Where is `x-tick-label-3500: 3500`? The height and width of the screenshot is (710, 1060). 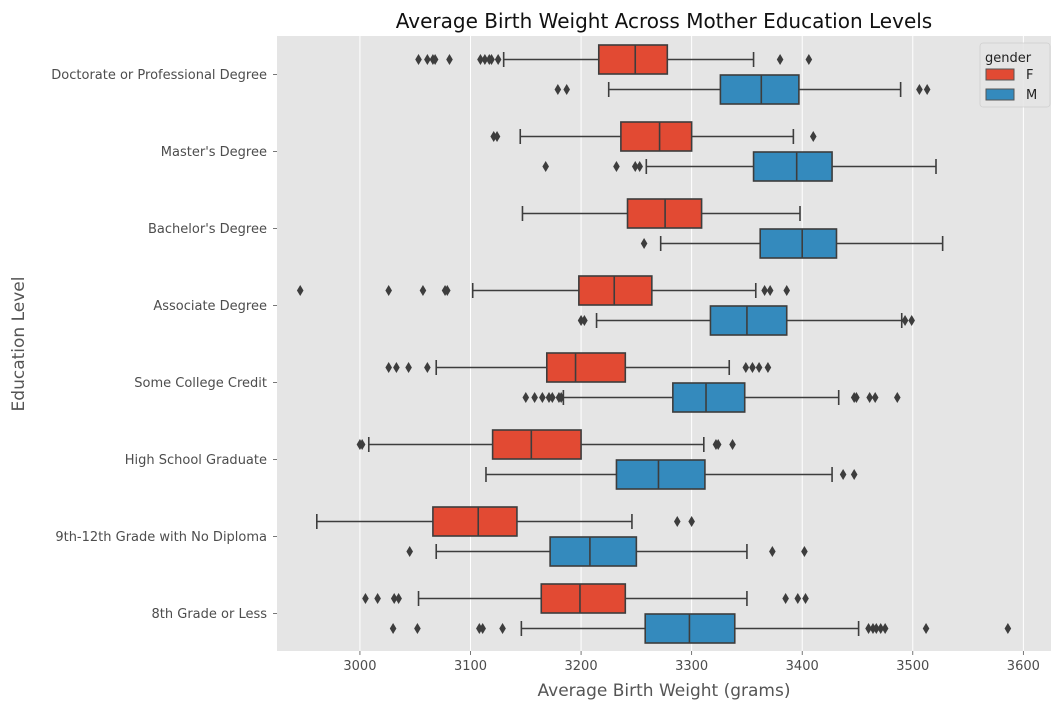
x-tick-label-3500: 3500 is located at coordinates (912, 666).